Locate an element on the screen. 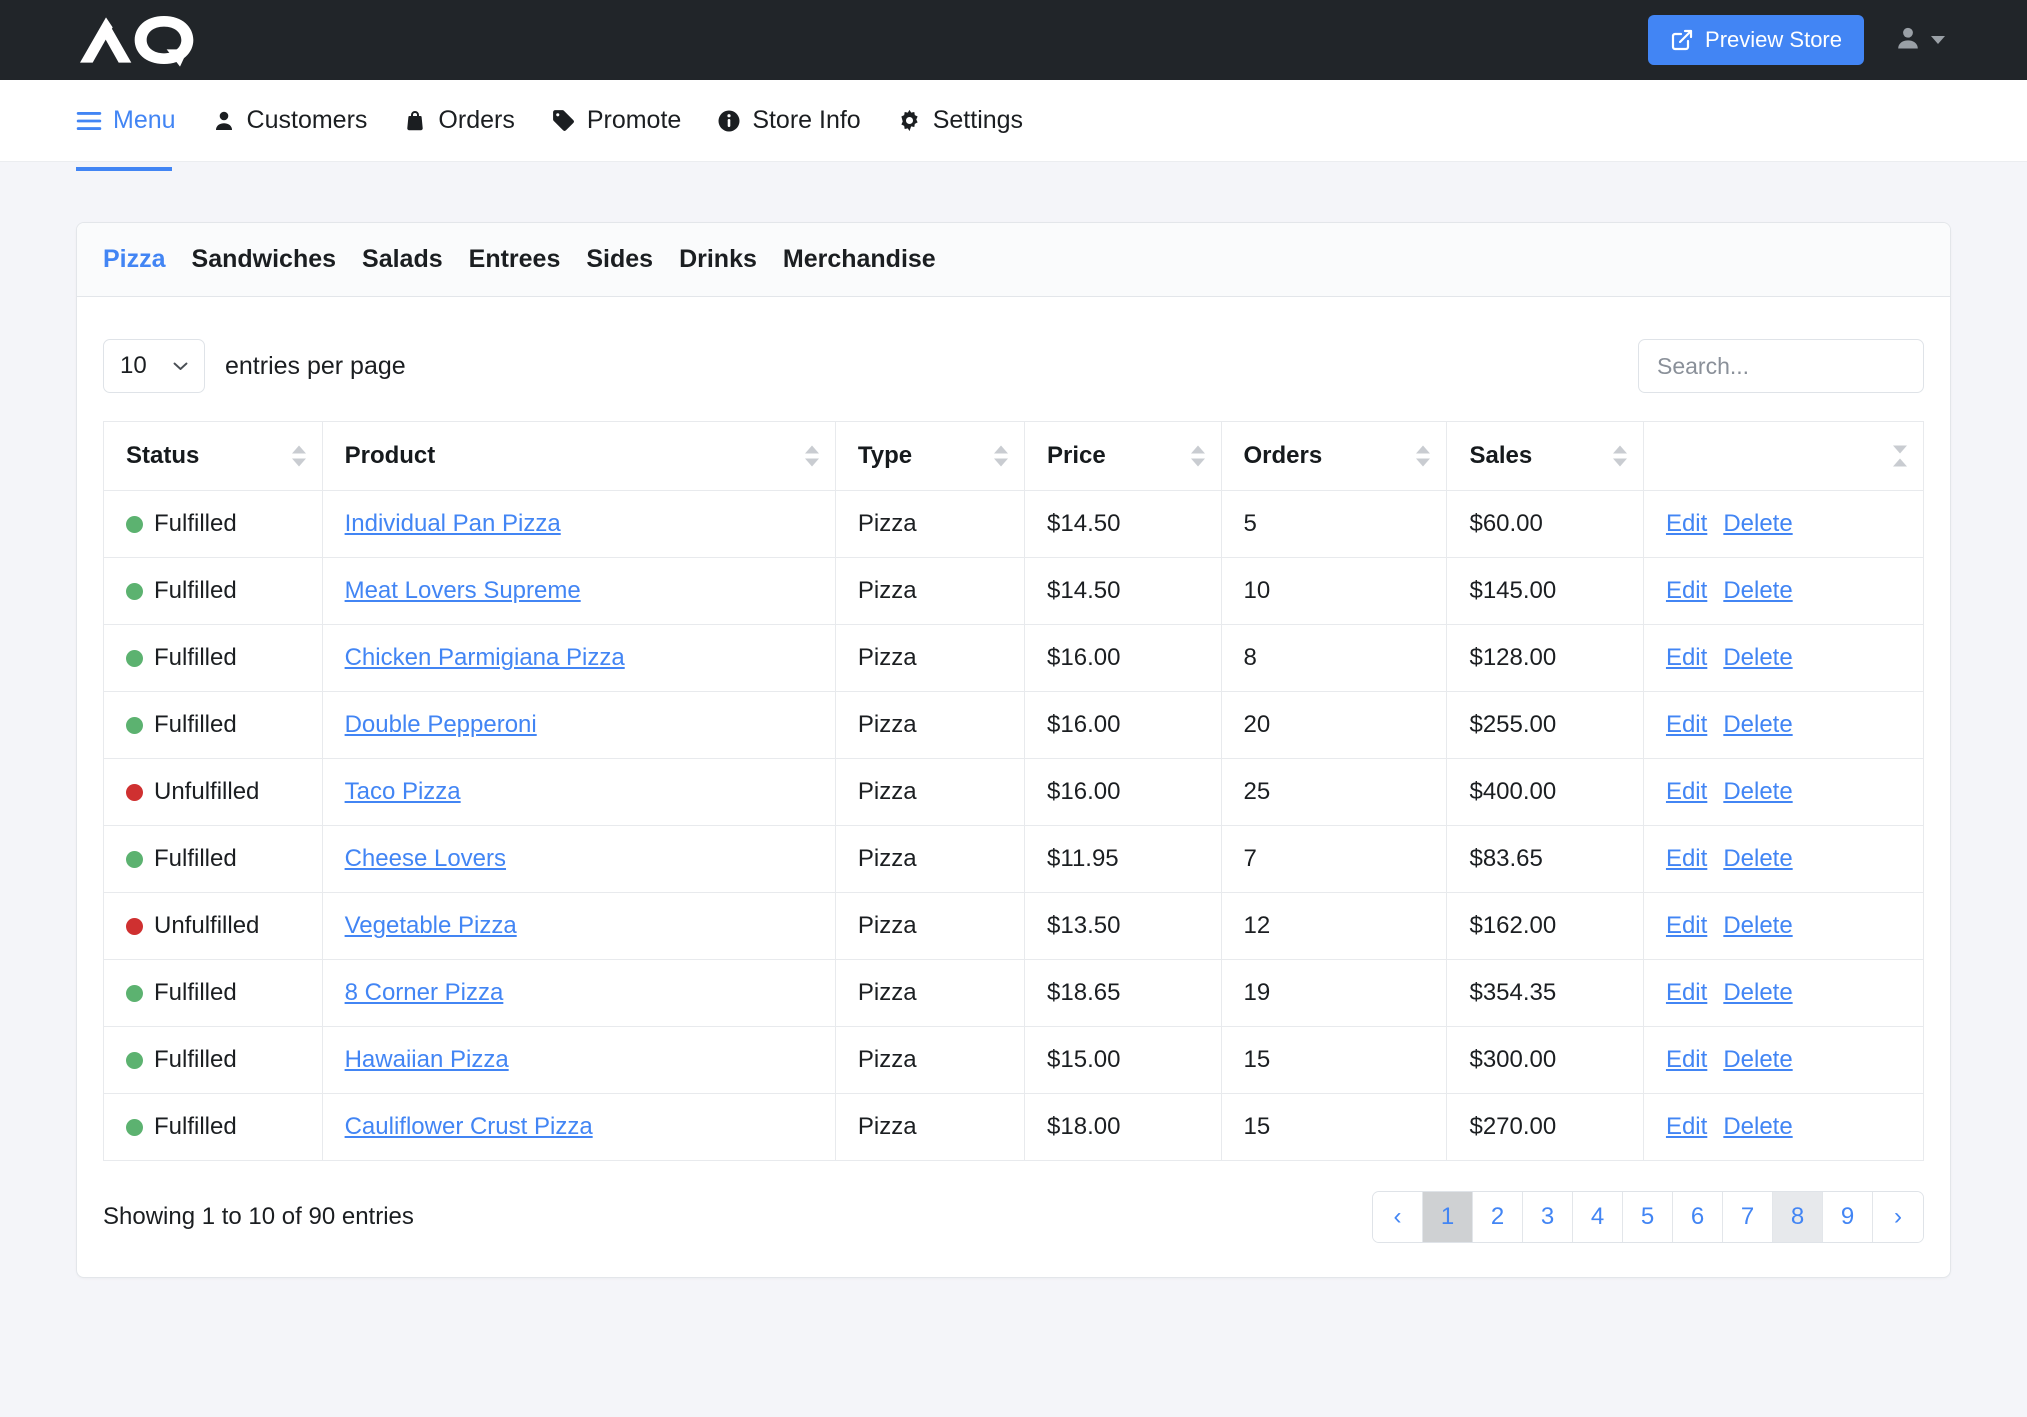 The width and height of the screenshot is (2027, 1417). pagination-page-1: 1 is located at coordinates (1448, 1217).